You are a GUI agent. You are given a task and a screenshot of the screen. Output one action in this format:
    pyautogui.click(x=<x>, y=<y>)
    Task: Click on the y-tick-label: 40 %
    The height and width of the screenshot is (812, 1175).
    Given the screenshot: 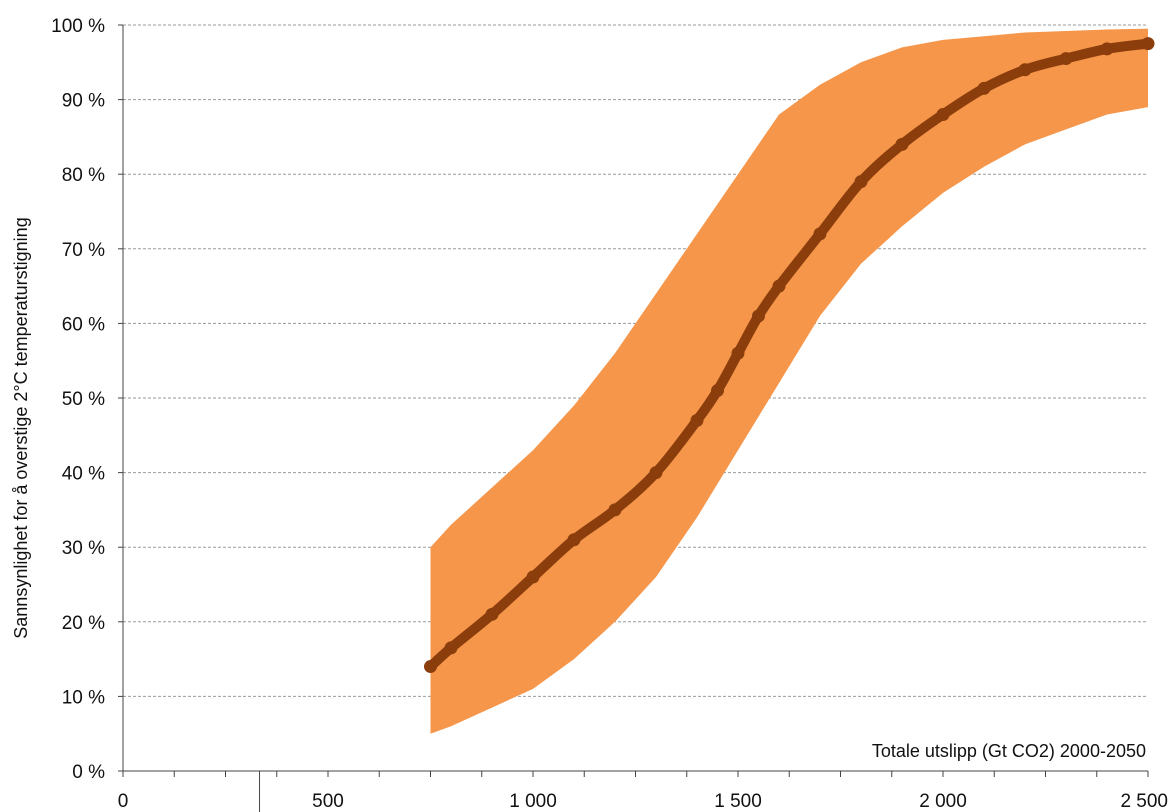 What is the action you would take?
    pyautogui.click(x=83, y=474)
    